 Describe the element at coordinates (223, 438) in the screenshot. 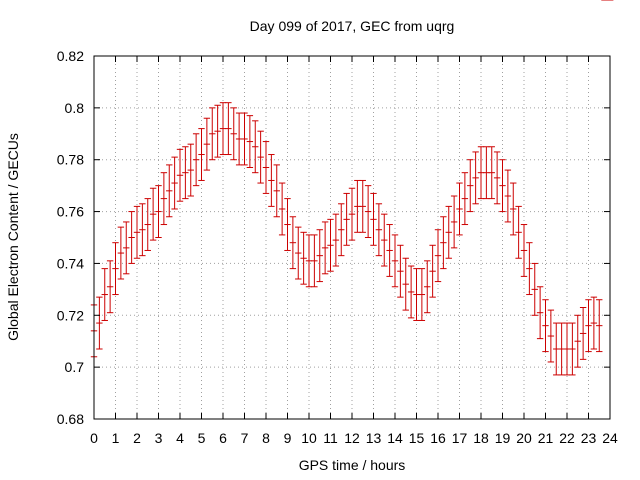

I see `x-tick-label: 6` at that location.